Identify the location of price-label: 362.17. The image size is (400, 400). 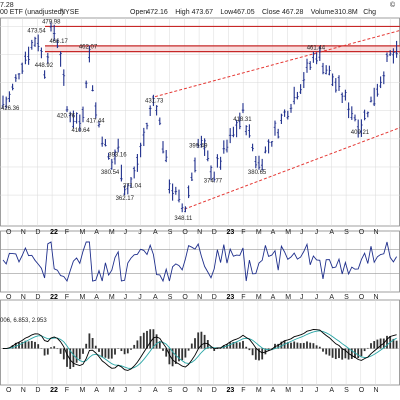
(125, 199).